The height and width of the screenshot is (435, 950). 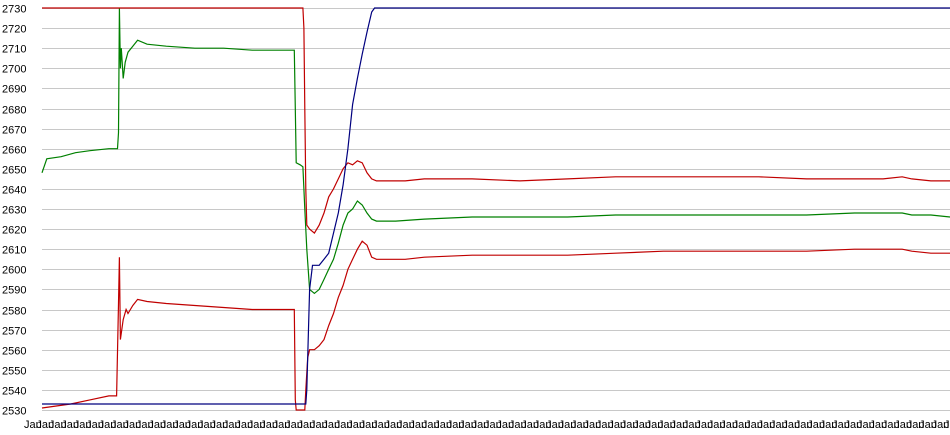 I want to click on y-tick-label: 2590, so click(x=14, y=291).